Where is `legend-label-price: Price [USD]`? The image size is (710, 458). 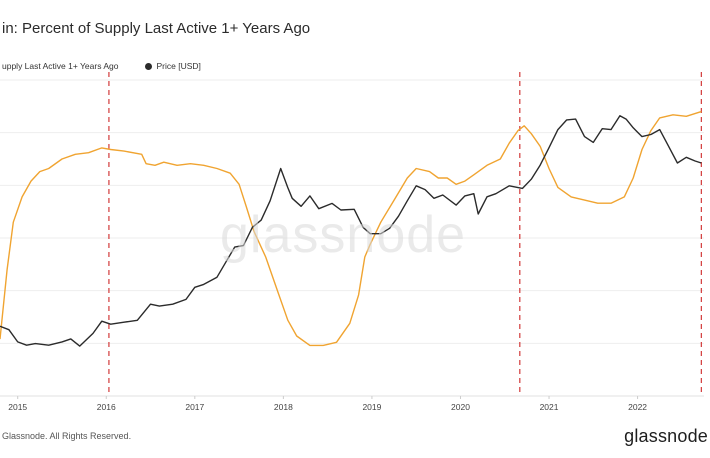
legend-label-price: Price [USD] is located at coordinates (178, 66).